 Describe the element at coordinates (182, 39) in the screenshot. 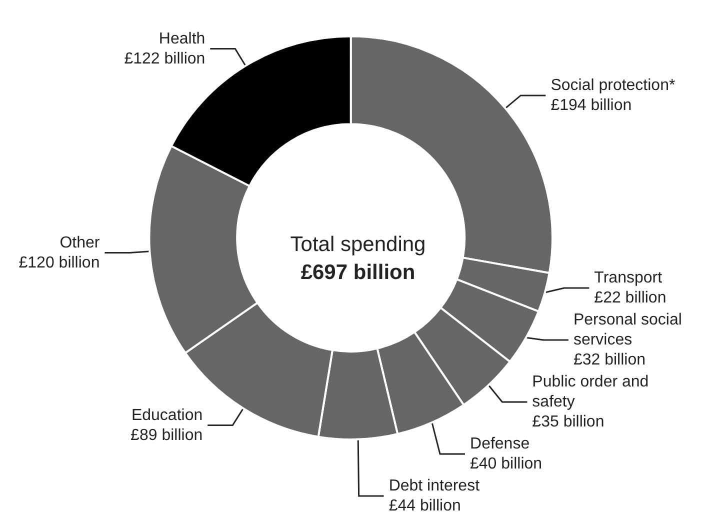

I see `slice-label: Health` at that location.